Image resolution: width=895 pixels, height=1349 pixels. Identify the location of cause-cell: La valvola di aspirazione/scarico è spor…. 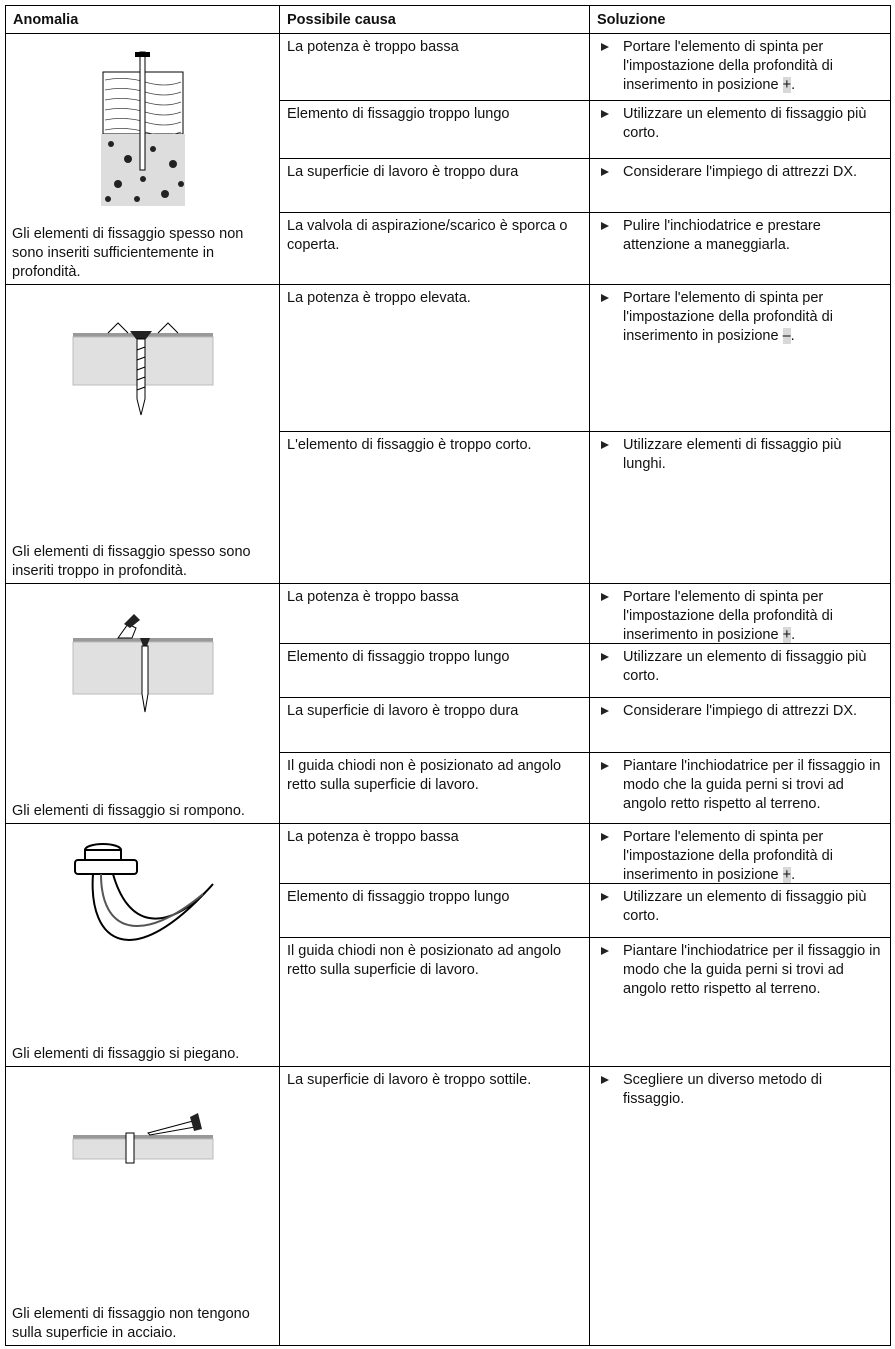
(434, 248).